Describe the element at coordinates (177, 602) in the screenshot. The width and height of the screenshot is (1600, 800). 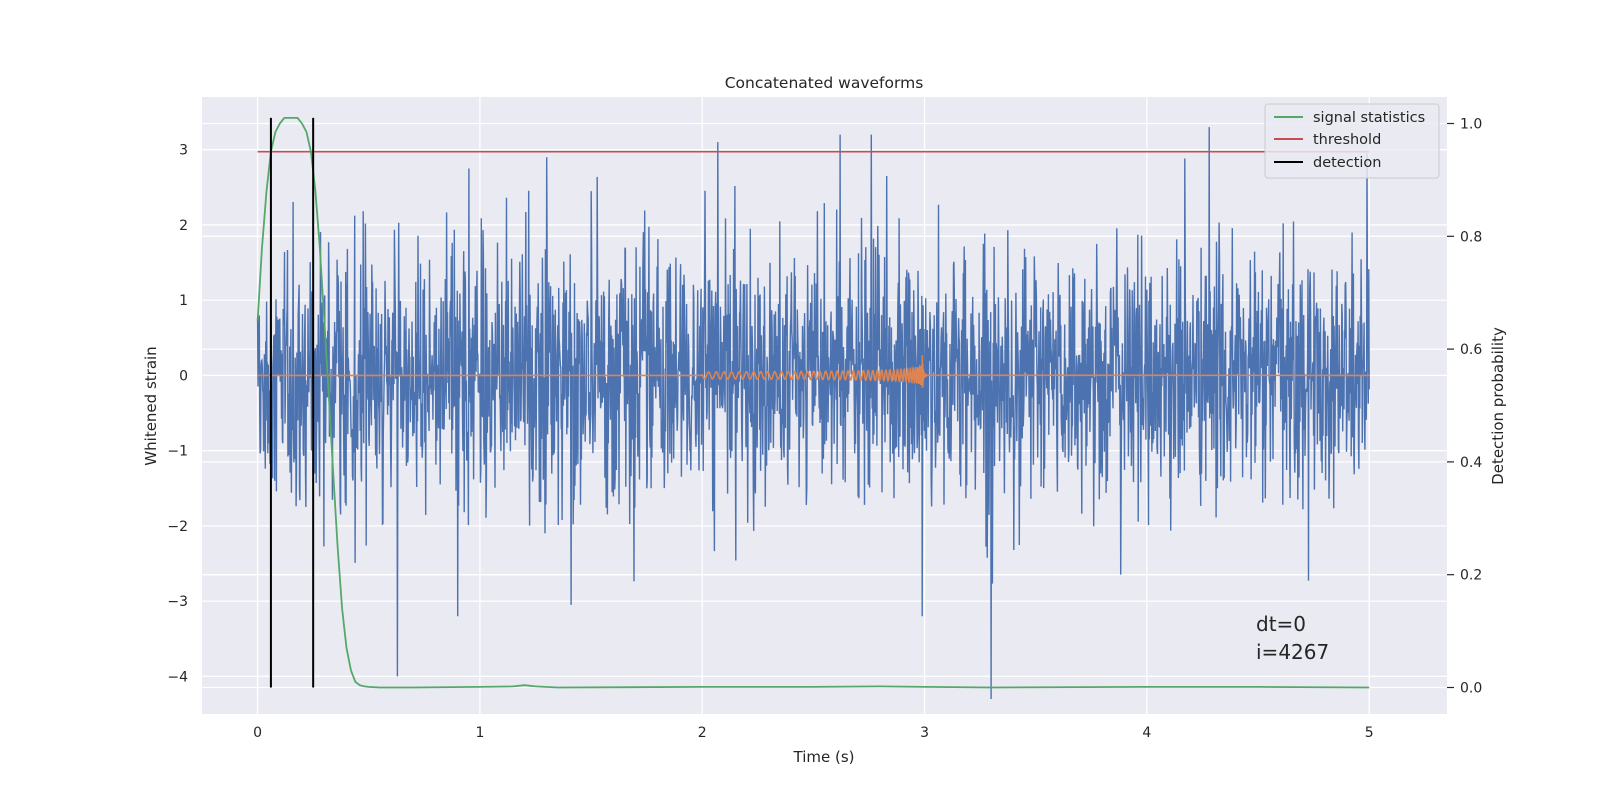
I see `y-tick-label-left: −3` at that location.